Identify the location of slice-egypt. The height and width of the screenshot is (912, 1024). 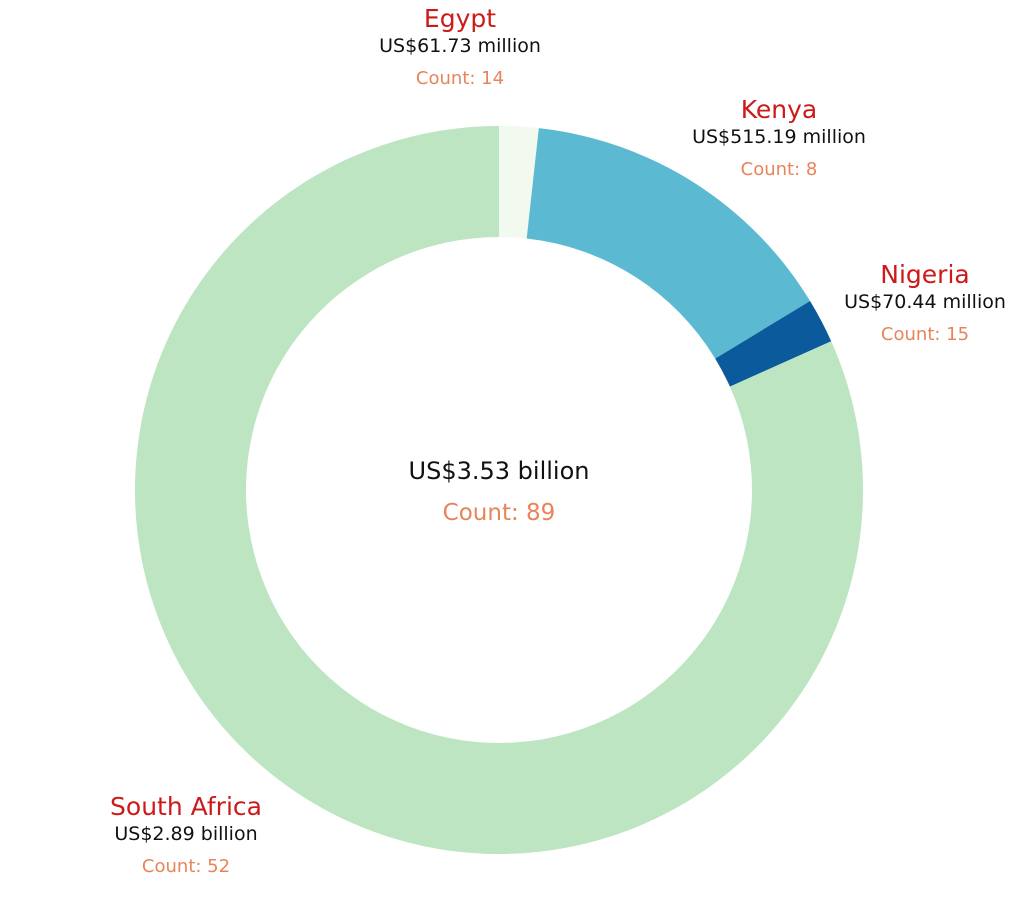
(519, 182).